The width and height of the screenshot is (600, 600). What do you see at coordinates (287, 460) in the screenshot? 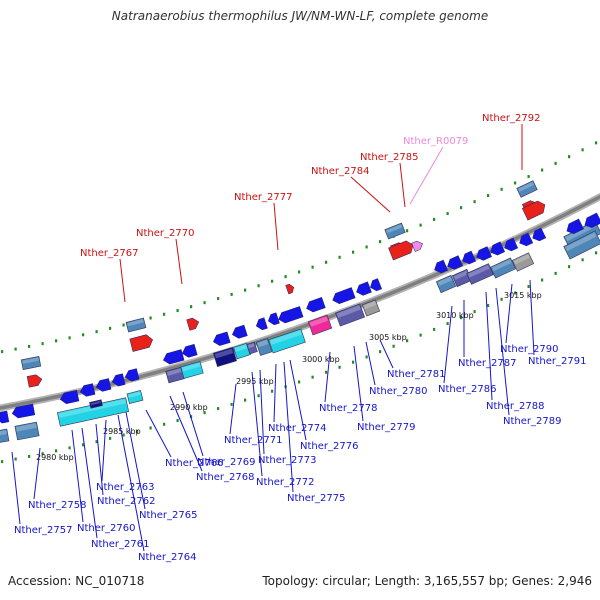
I see `gene-label-bottom: Nther_2773` at bounding box center [287, 460].